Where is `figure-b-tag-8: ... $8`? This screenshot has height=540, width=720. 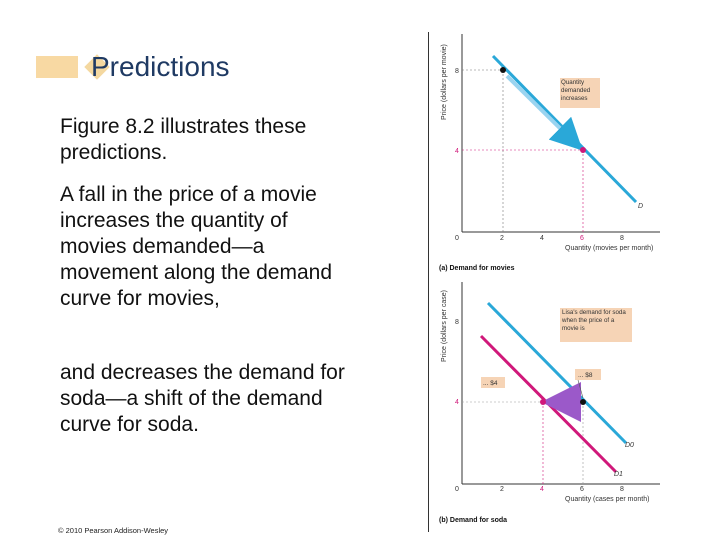 figure-b-tag-8: ... $8 is located at coordinates (585, 375).